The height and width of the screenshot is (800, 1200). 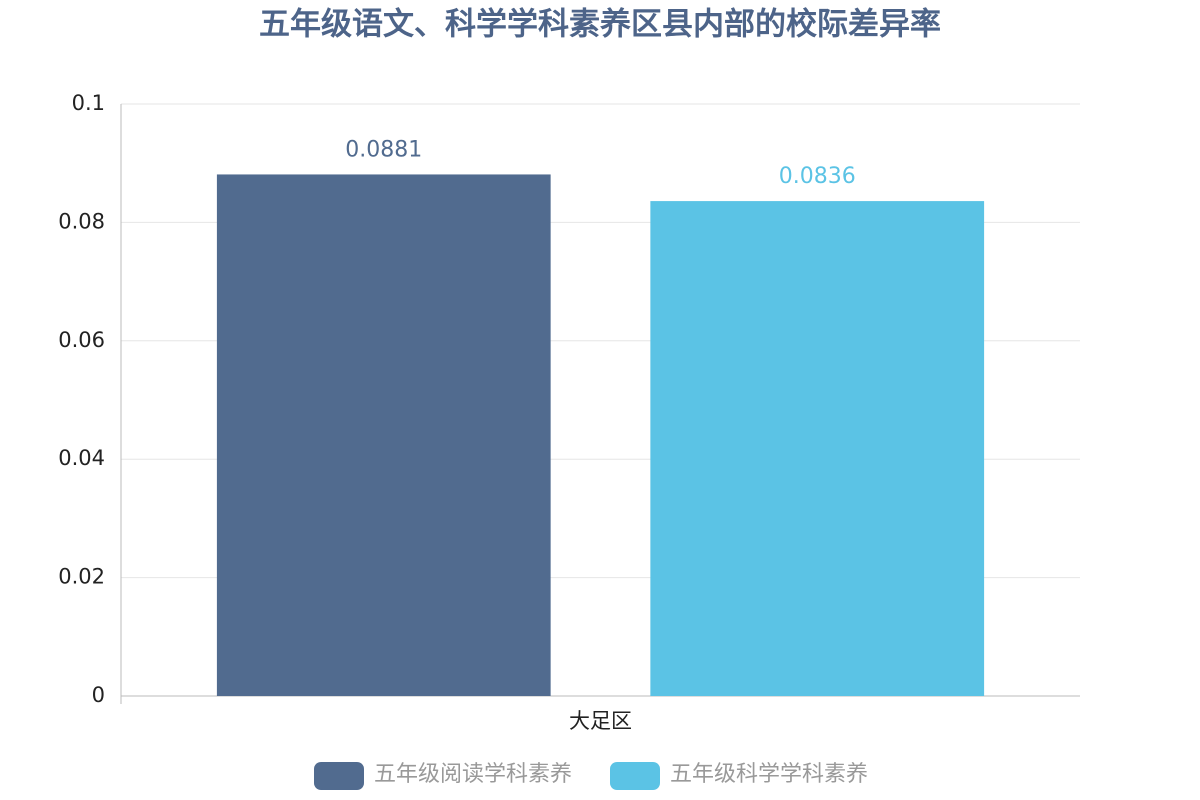 What do you see at coordinates (81, 221) in the screenshot?
I see `y-tick-label: 0.08` at bounding box center [81, 221].